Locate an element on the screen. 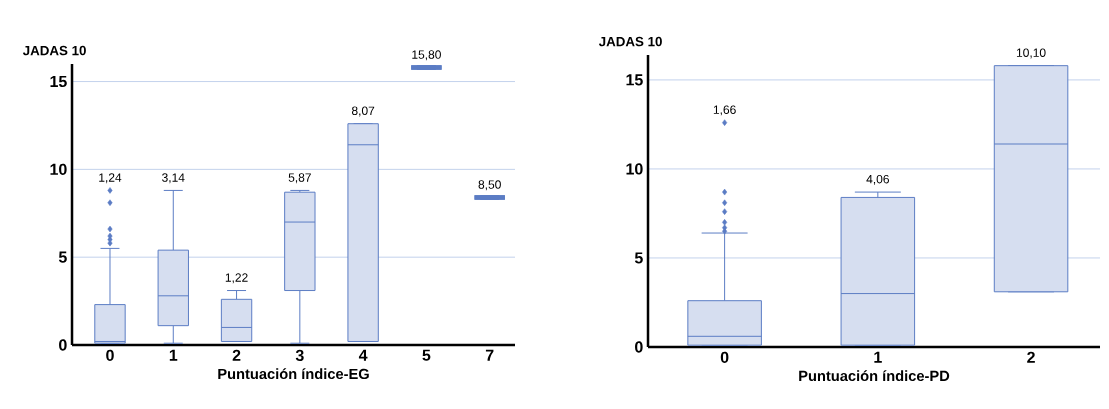  x-axis-title: Puntuación índice-PD is located at coordinates (874, 376).